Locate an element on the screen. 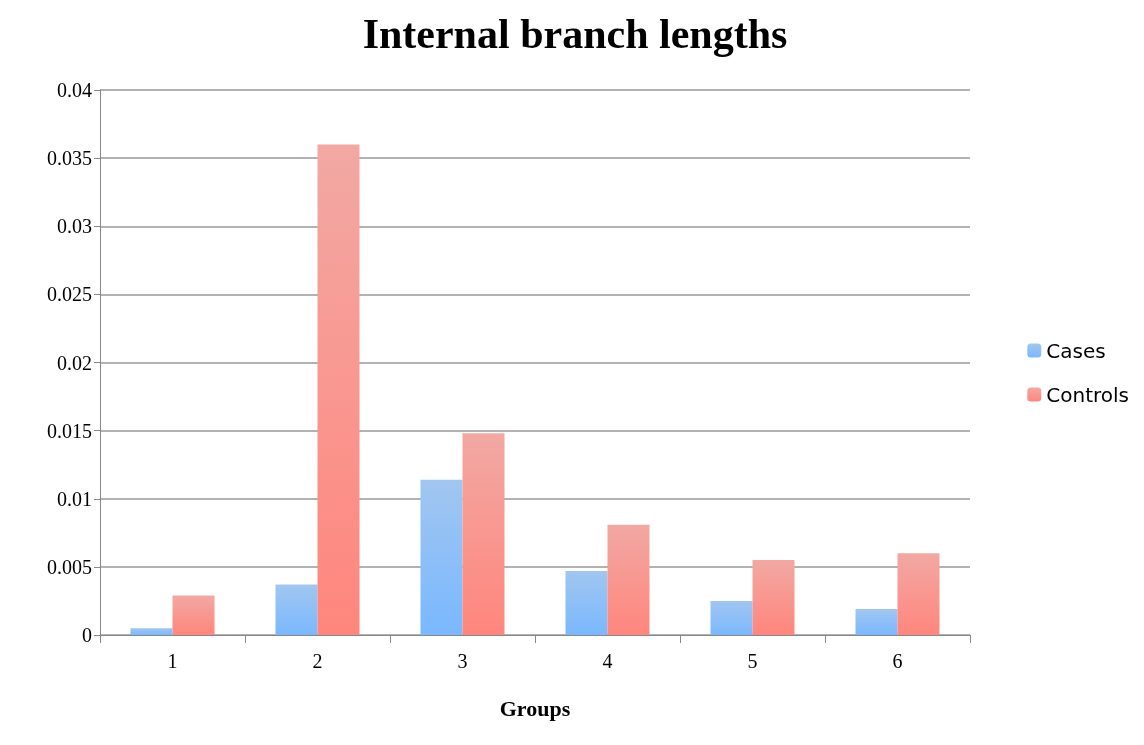  y-tick-label: 0.005 is located at coordinates (69, 566).